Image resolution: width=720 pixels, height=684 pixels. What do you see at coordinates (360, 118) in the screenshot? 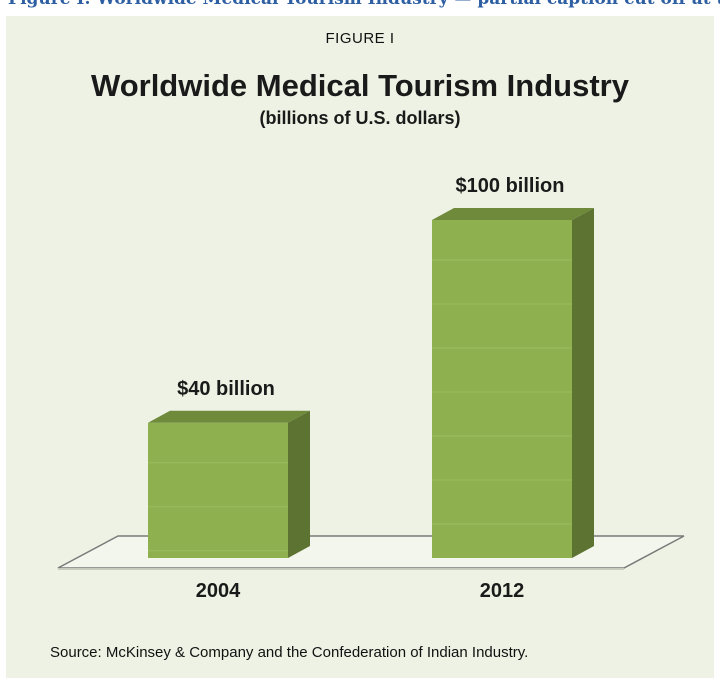
I see `chart-subtitle: (billions of U.S. dollars)` at bounding box center [360, 118].